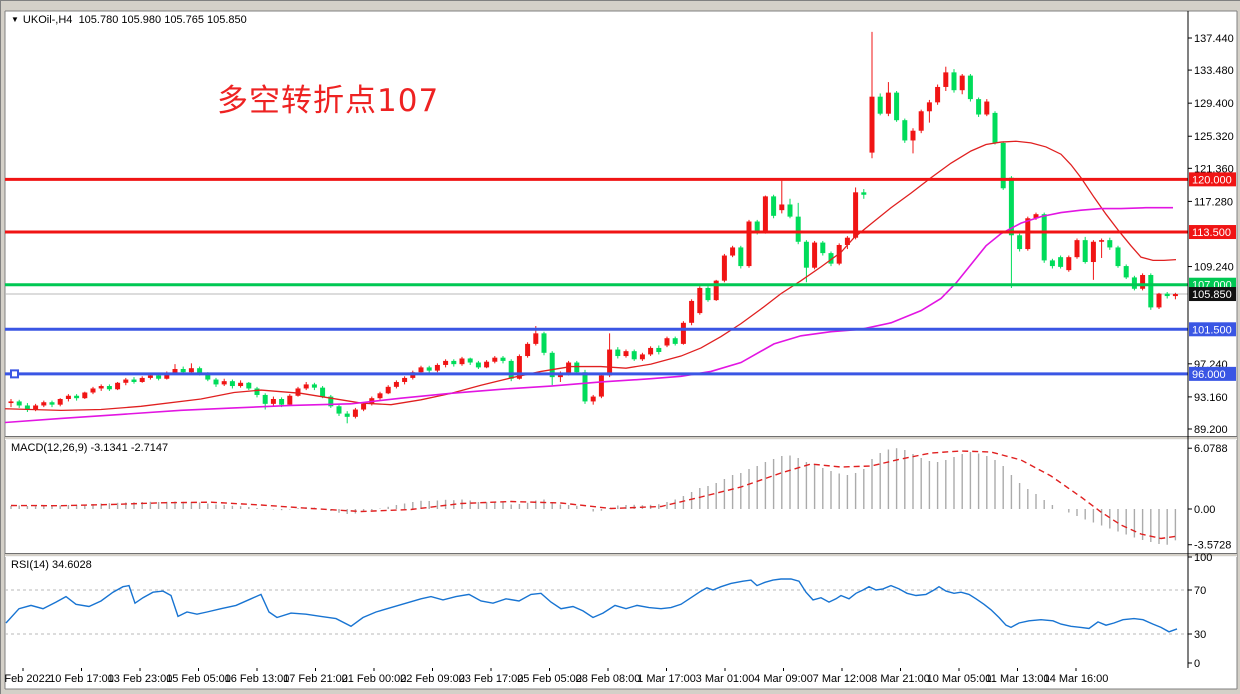 The image size is (1240, 694). What do you see at coordinates (1203, 558) in the screenshot?
I see `axis-label: 100` at bounding box center [1203, 558].